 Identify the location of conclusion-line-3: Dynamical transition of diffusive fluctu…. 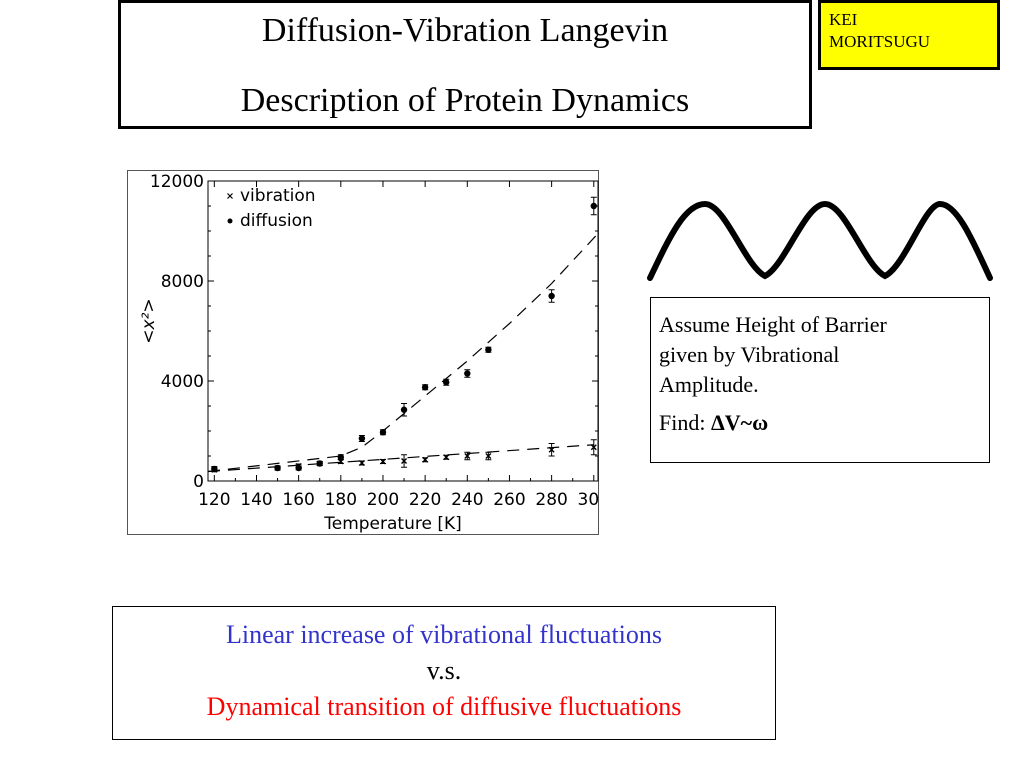
(444, 706).